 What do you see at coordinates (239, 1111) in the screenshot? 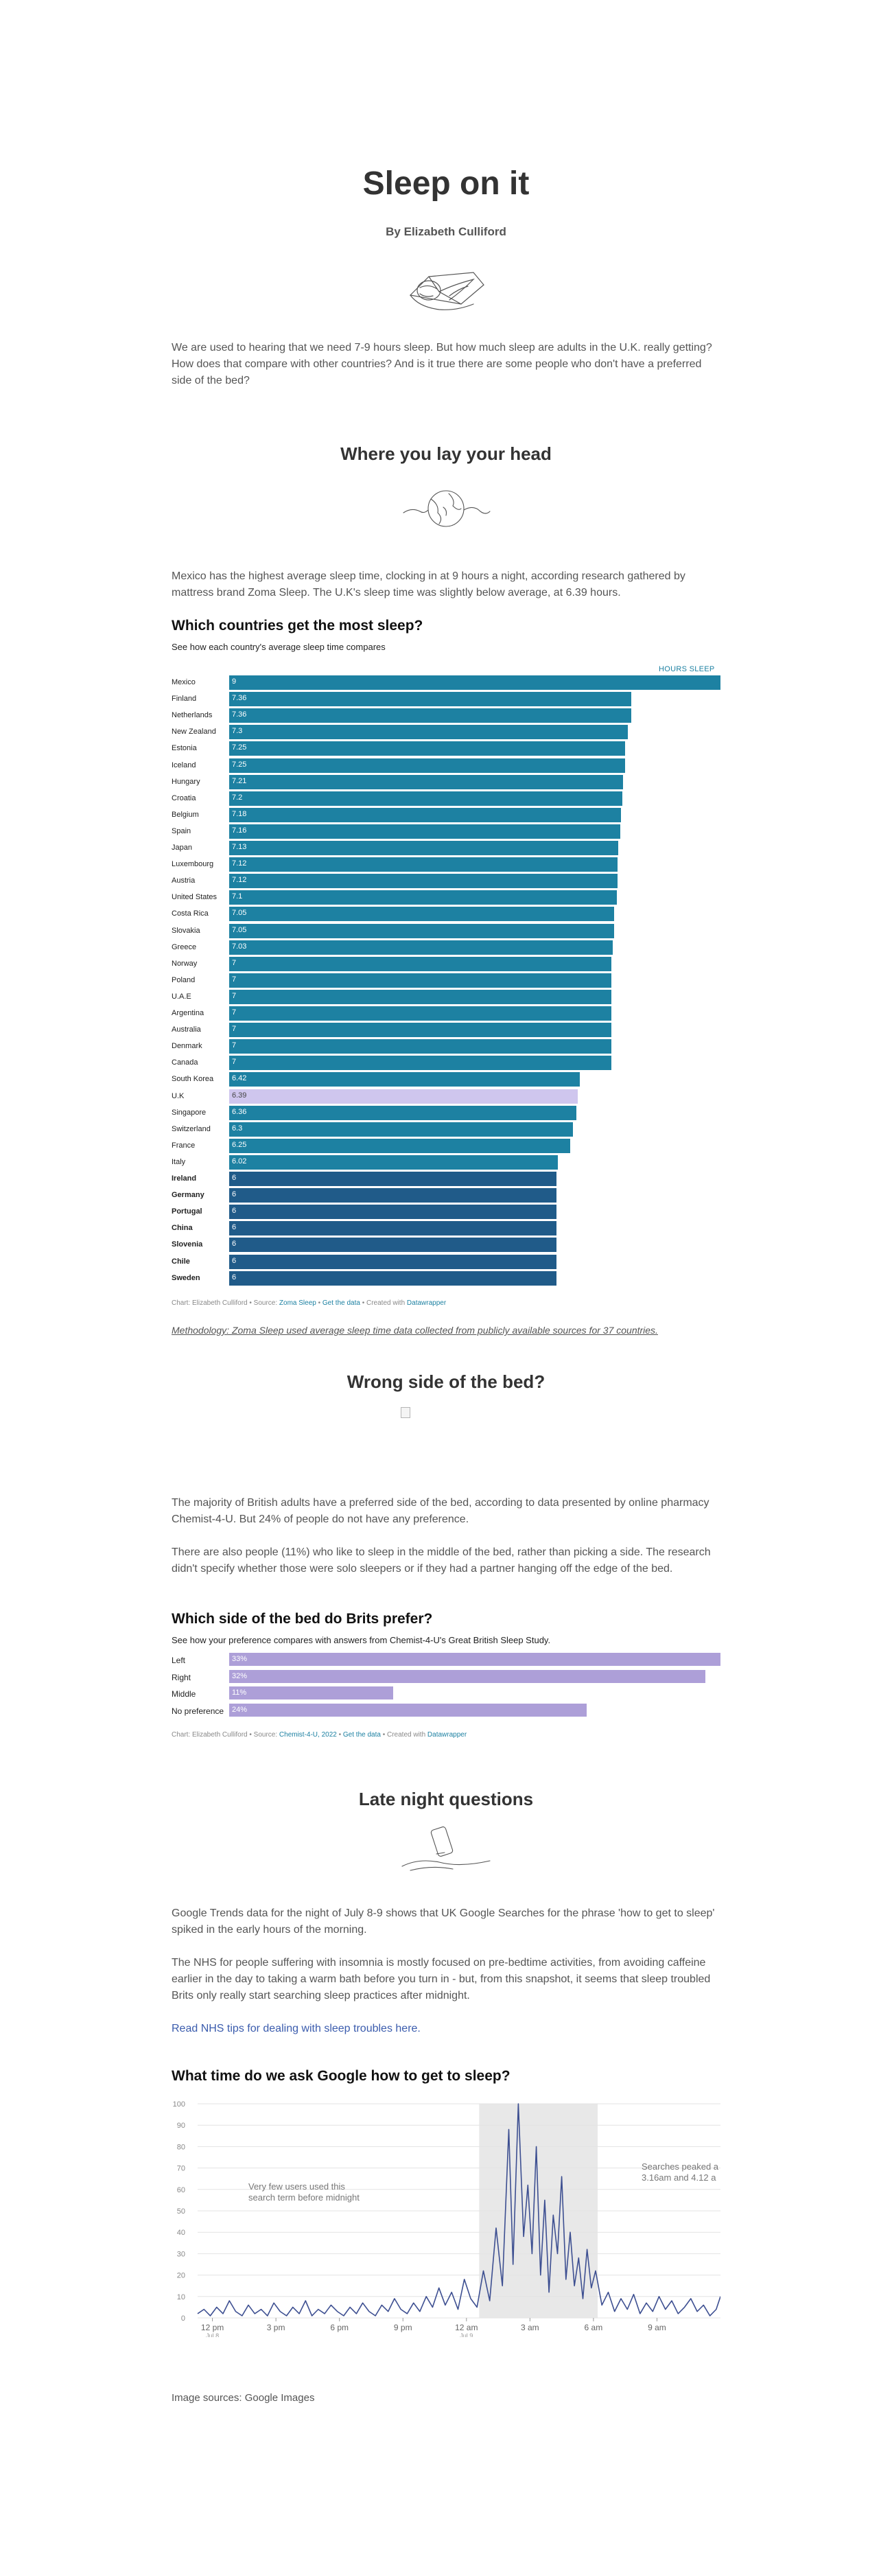
I see `bar-value-label: 6.36` at bounding box center [239, 1111].